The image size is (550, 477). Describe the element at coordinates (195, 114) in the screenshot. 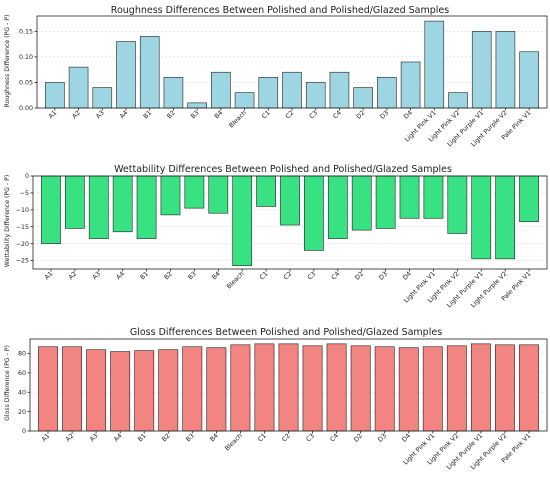

I see `roughness-x-tick-label: B3` at that location.